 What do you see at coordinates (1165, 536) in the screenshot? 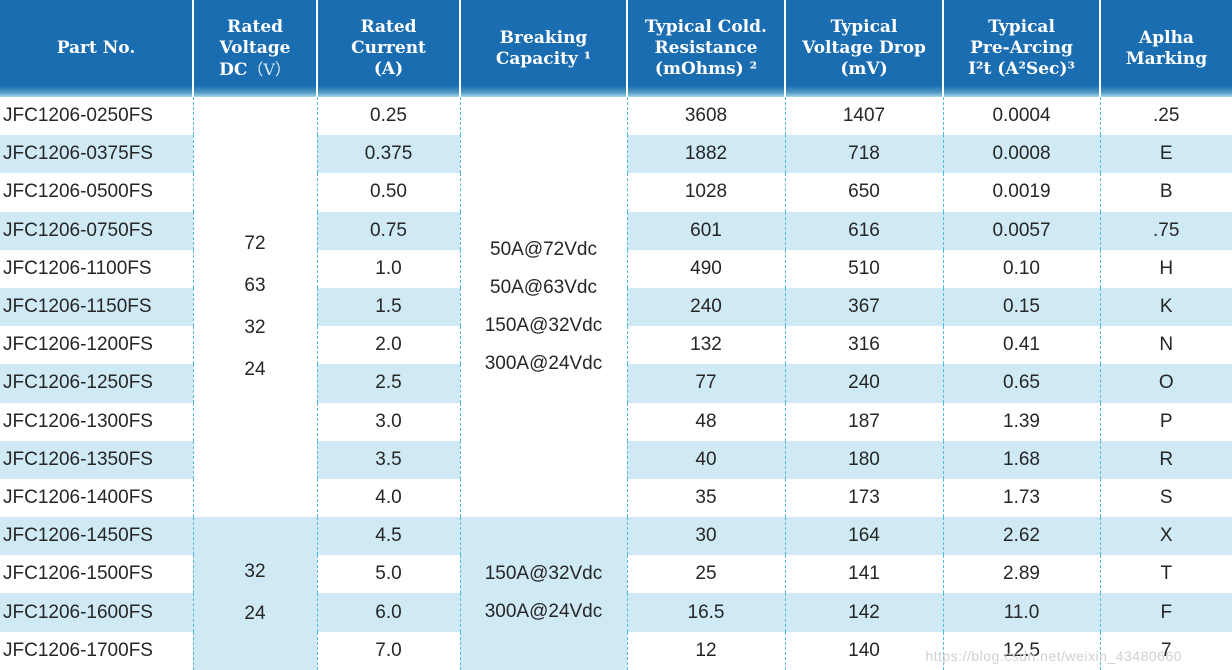
I see `cell-alpha-marking: X` at bounding box center [1165, 536].